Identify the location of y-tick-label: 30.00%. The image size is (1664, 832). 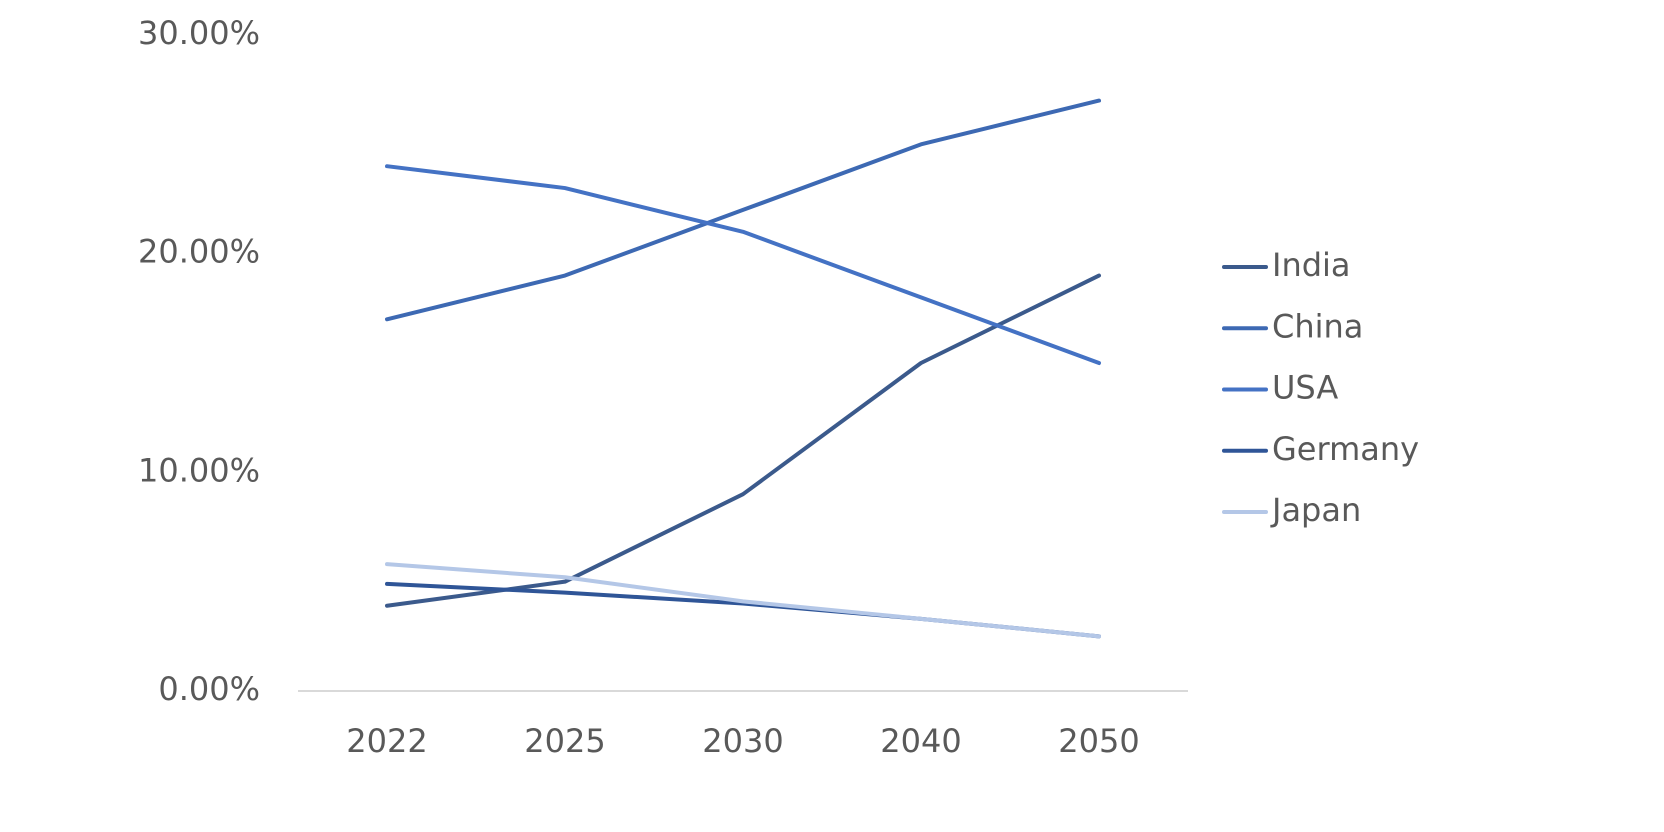
(199, 33).